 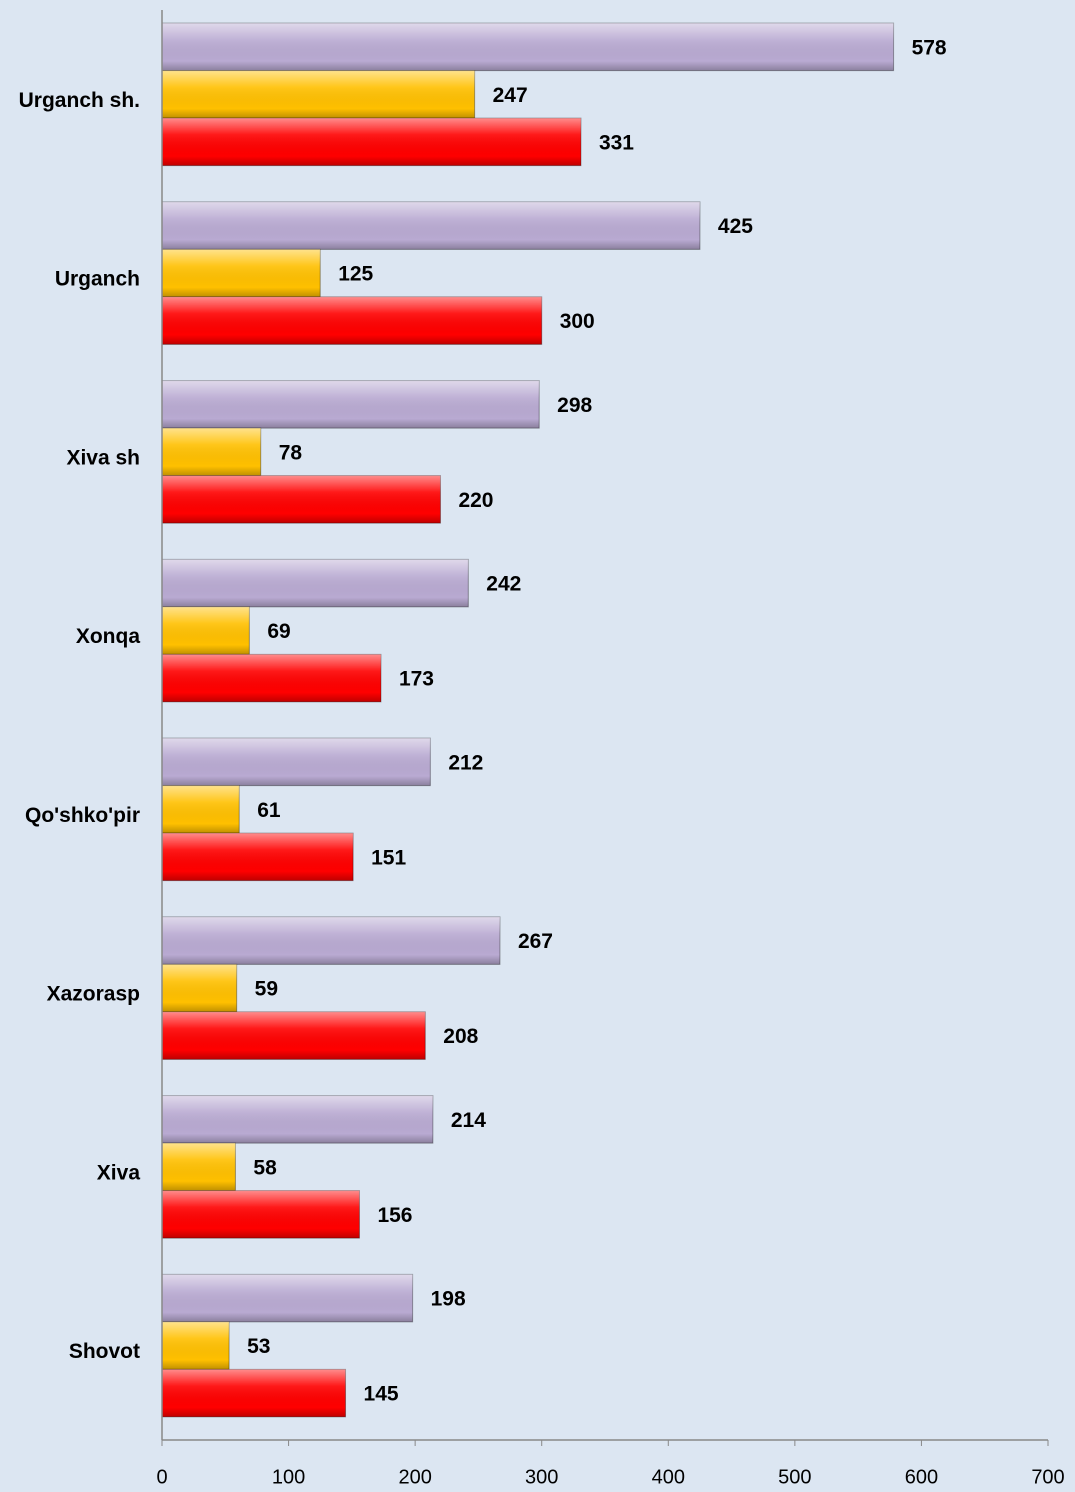 What do you see at coordinates (475, 500) in the screenshot?
I see `value-label: 220` at bounding box center [475, 500].